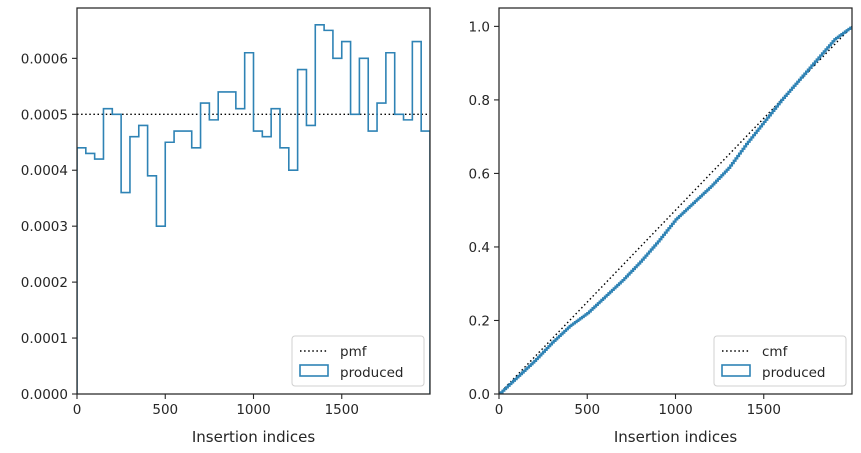 Image resolution: width=861 pixels, height=453 pixels. What do you see at coordinates (44, 115) in the screenshot?
I see `y-tick-label: 0.0005` at bounding box center [44, 115].